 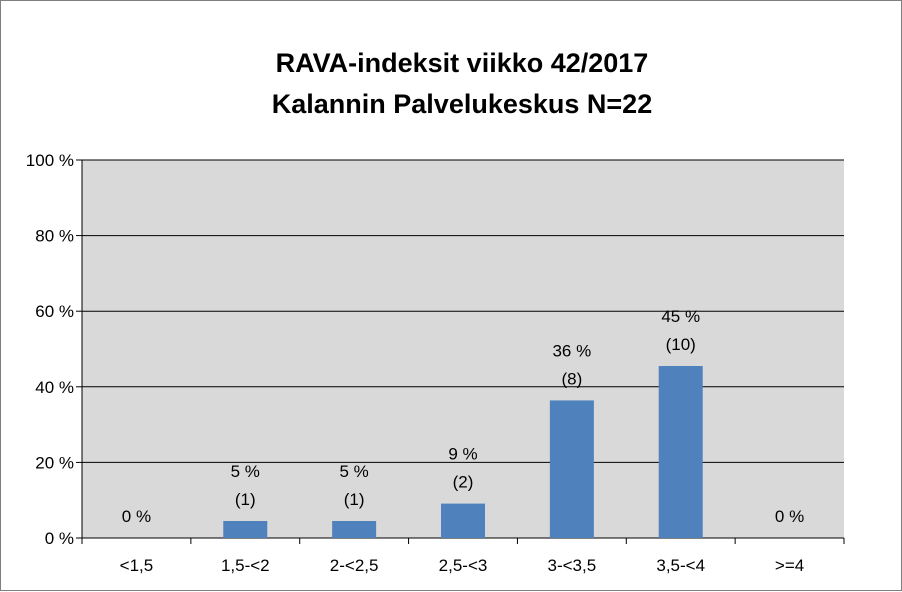 What do you see at coordinates (50, 160) in the screenshot?
I see `y-tick-label: 100 %` at bounding box center [50, 160].